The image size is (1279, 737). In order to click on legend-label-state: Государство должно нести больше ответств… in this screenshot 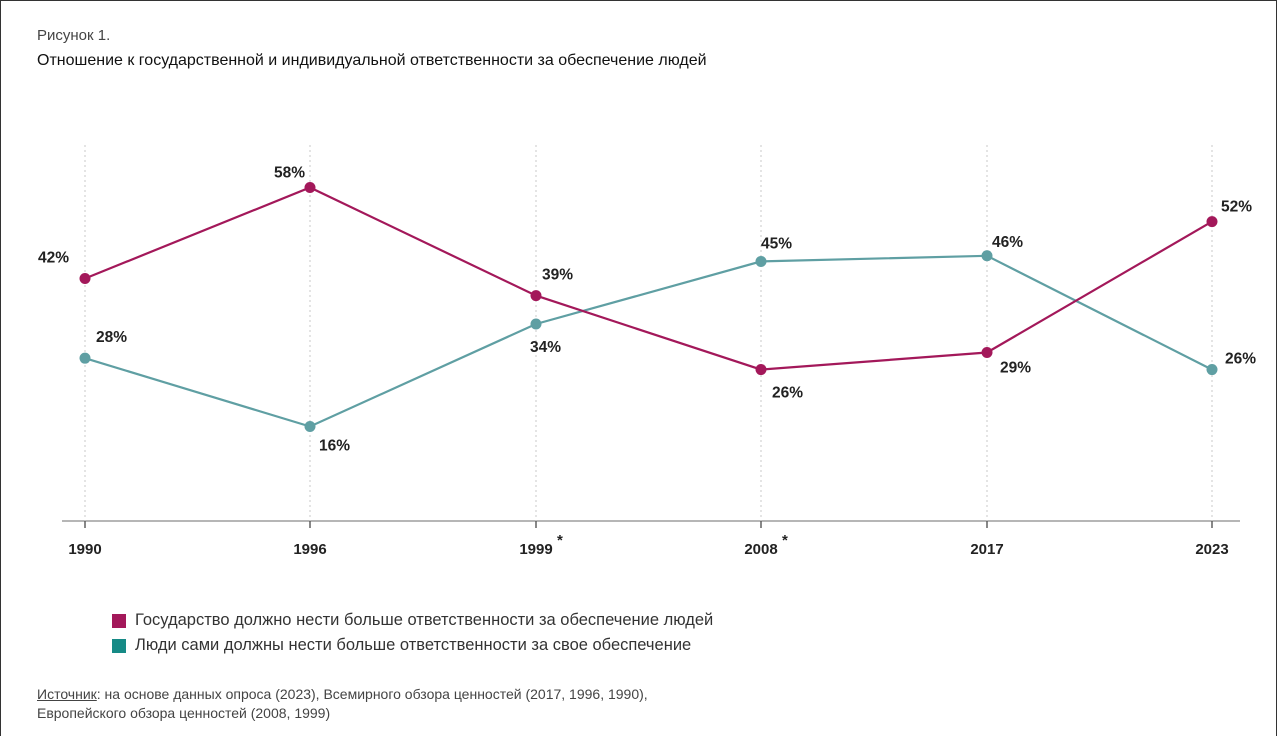, I will do `click(424, 620)`.